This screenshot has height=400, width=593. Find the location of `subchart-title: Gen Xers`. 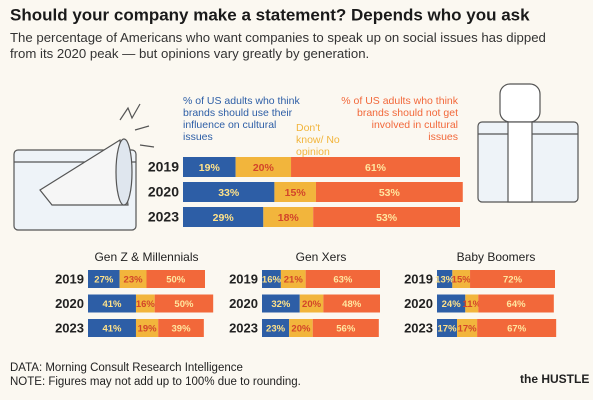

subchart-title: Gen Xers is located at coordinates (321, 257).